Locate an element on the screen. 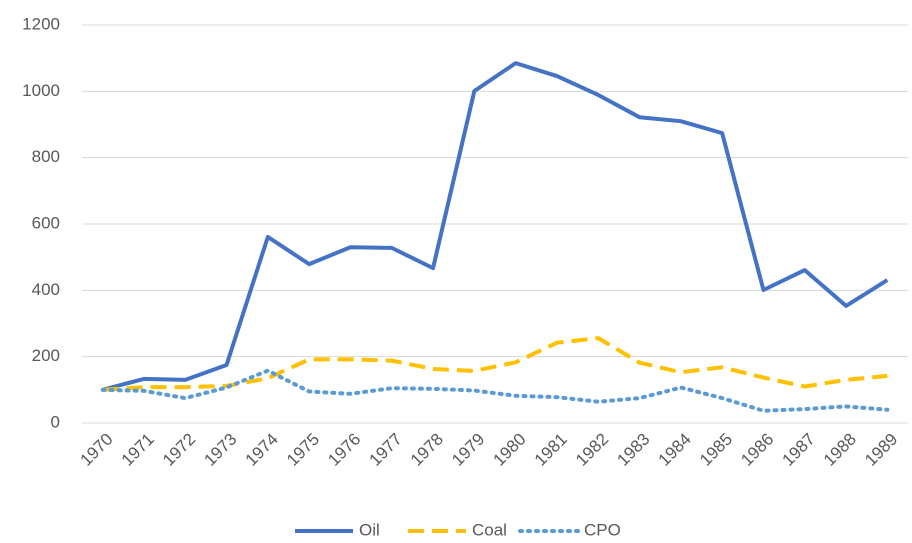  x-tick-label: 1979 is located at coordinates (468, 450).